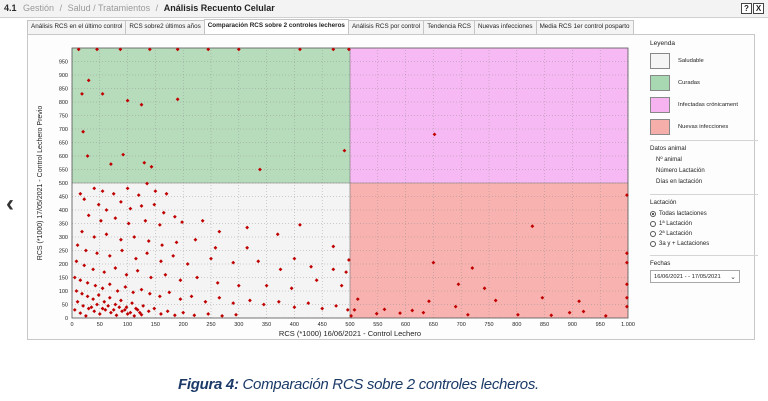 The height and width of the screenshot is (401, 768). Describe the element at coordinates (109, 8) in the screenshot. I see `breadcrumb-salud: Salud / Tratamientos` at that location.